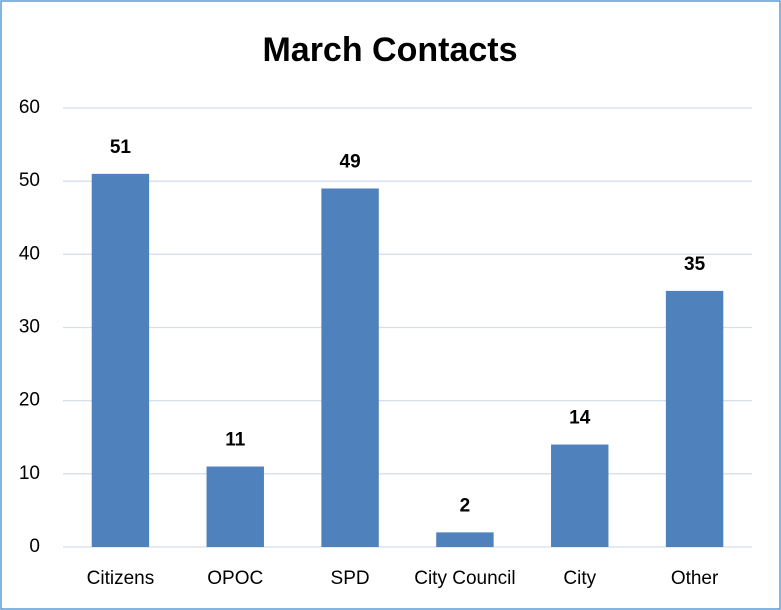 This screenshot has height=610, width=781. I want to click on y-tick-label: 30, so click(29, 327).